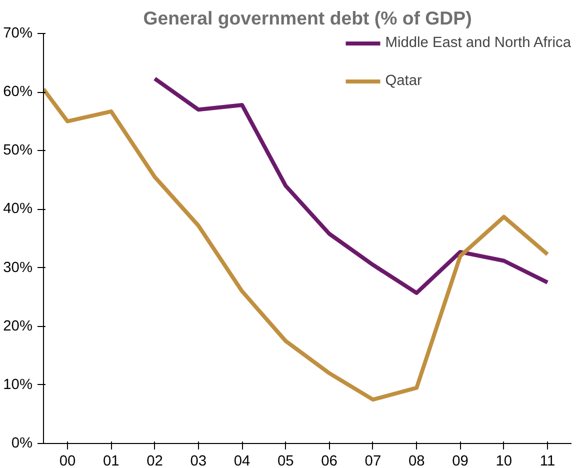  I want to click on chart-title: General government debt (% of GDP), so click(307, 18).